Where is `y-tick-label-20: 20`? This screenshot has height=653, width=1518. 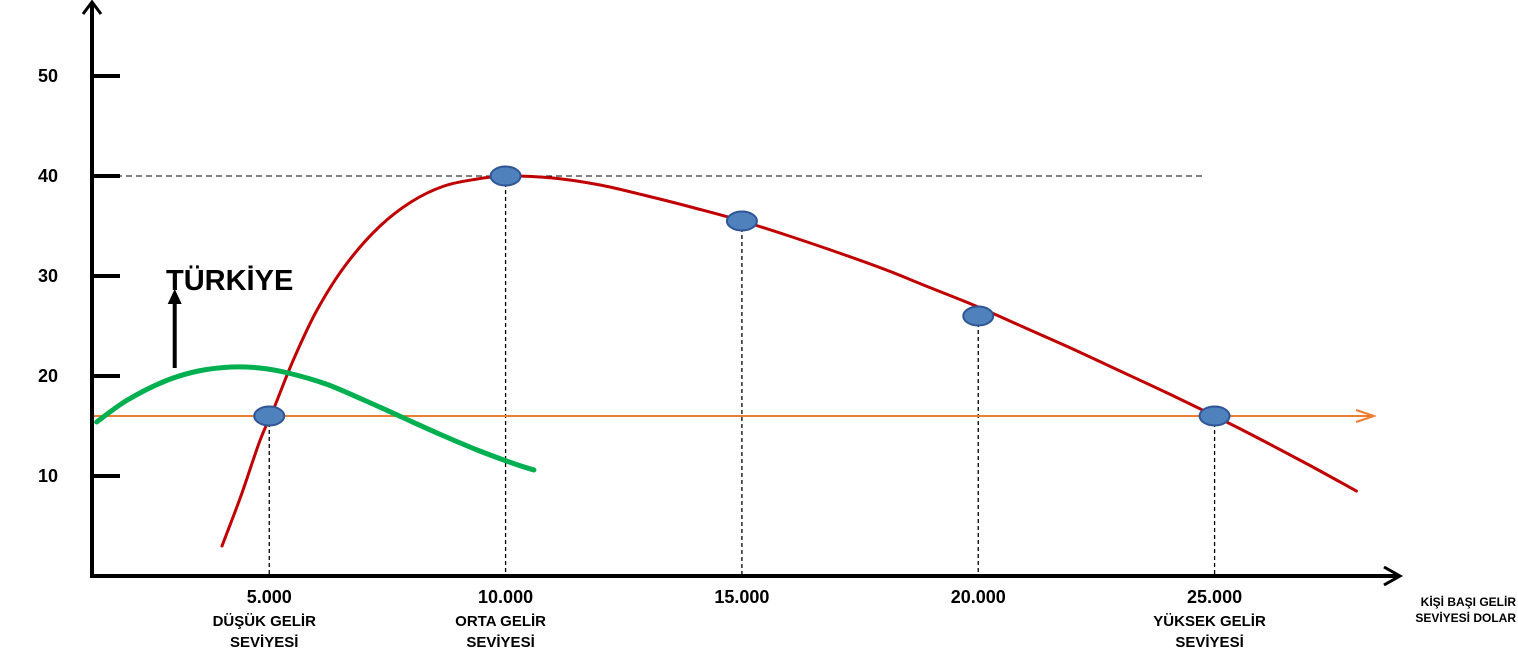
y-tick-label-20: 20 is located at coordinates (48, 376).